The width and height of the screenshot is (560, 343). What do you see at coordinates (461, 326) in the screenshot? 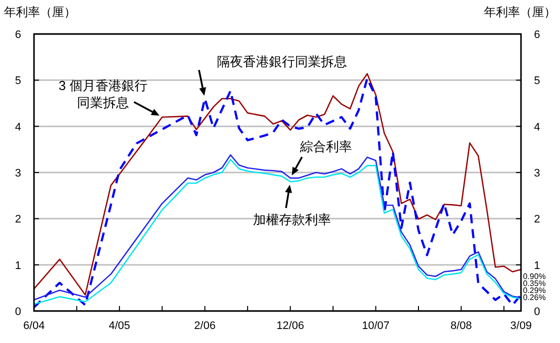
I see `x-tick-label: 8/08` at bounding box center [461, 326].